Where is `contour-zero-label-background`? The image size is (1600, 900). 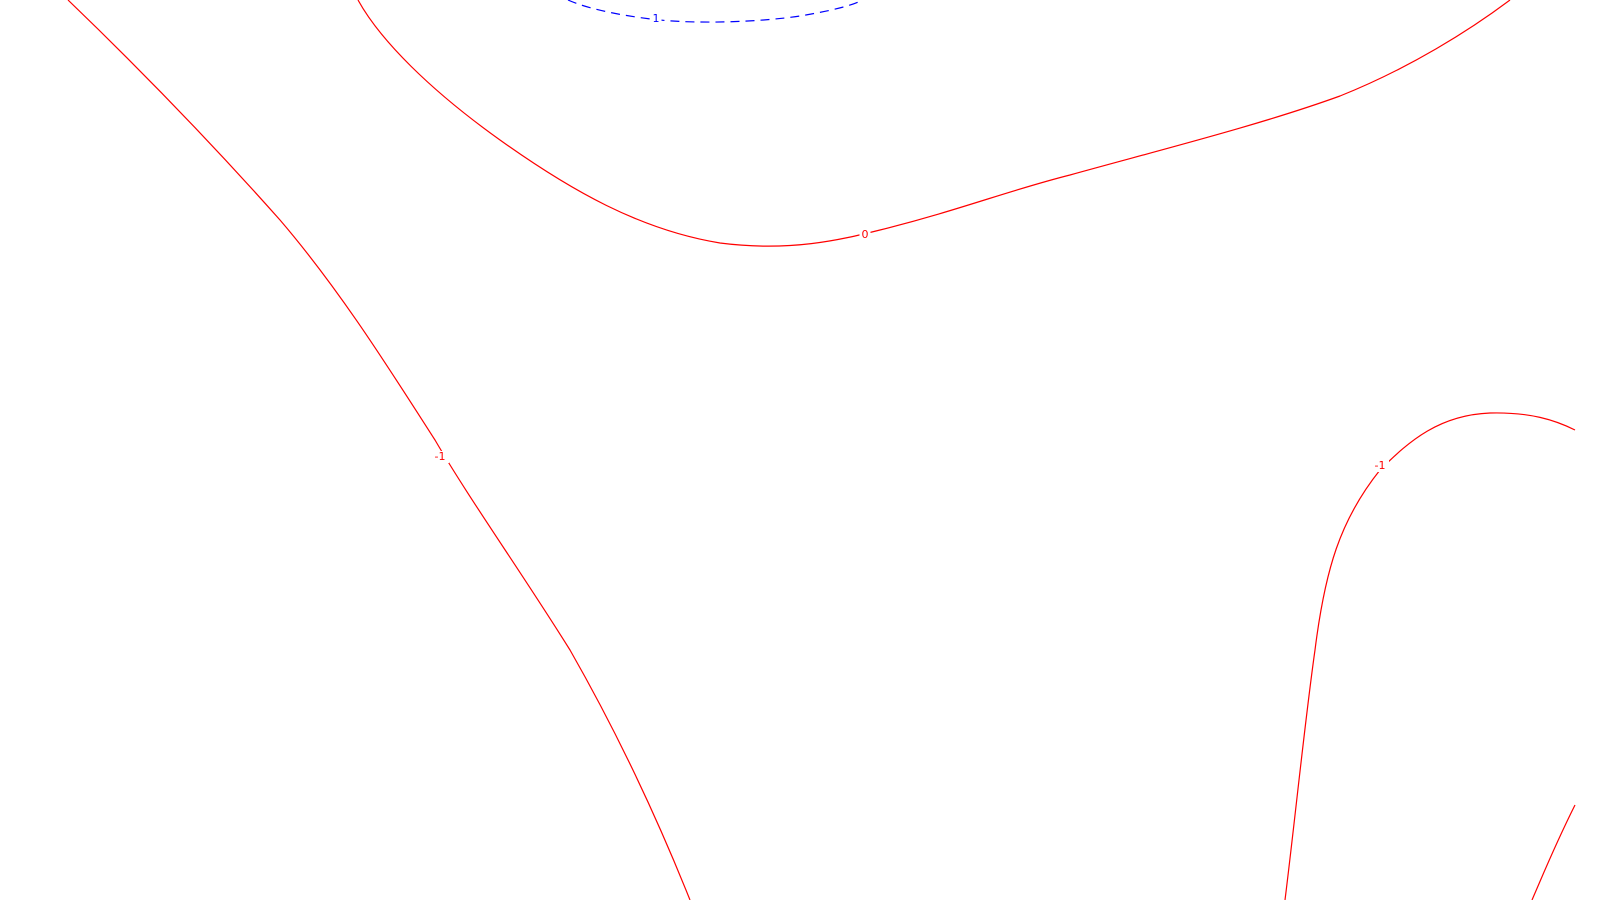 contour-zero-label-background is located at coordinates (865, 235).